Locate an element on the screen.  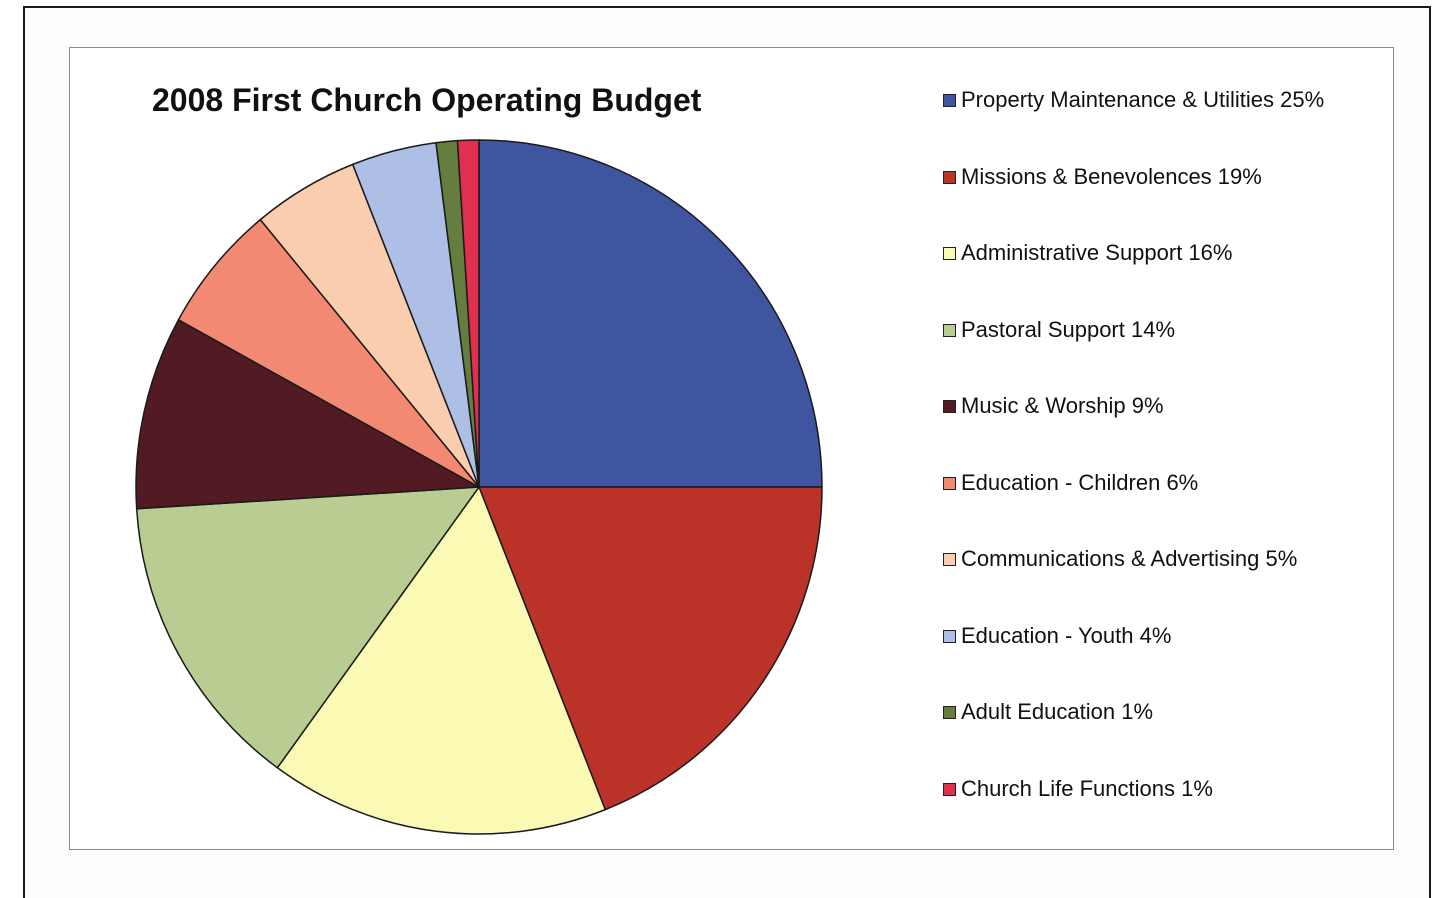
legend-item-adult-education: Adult Education 1% is located at coordinates (1163, 736).